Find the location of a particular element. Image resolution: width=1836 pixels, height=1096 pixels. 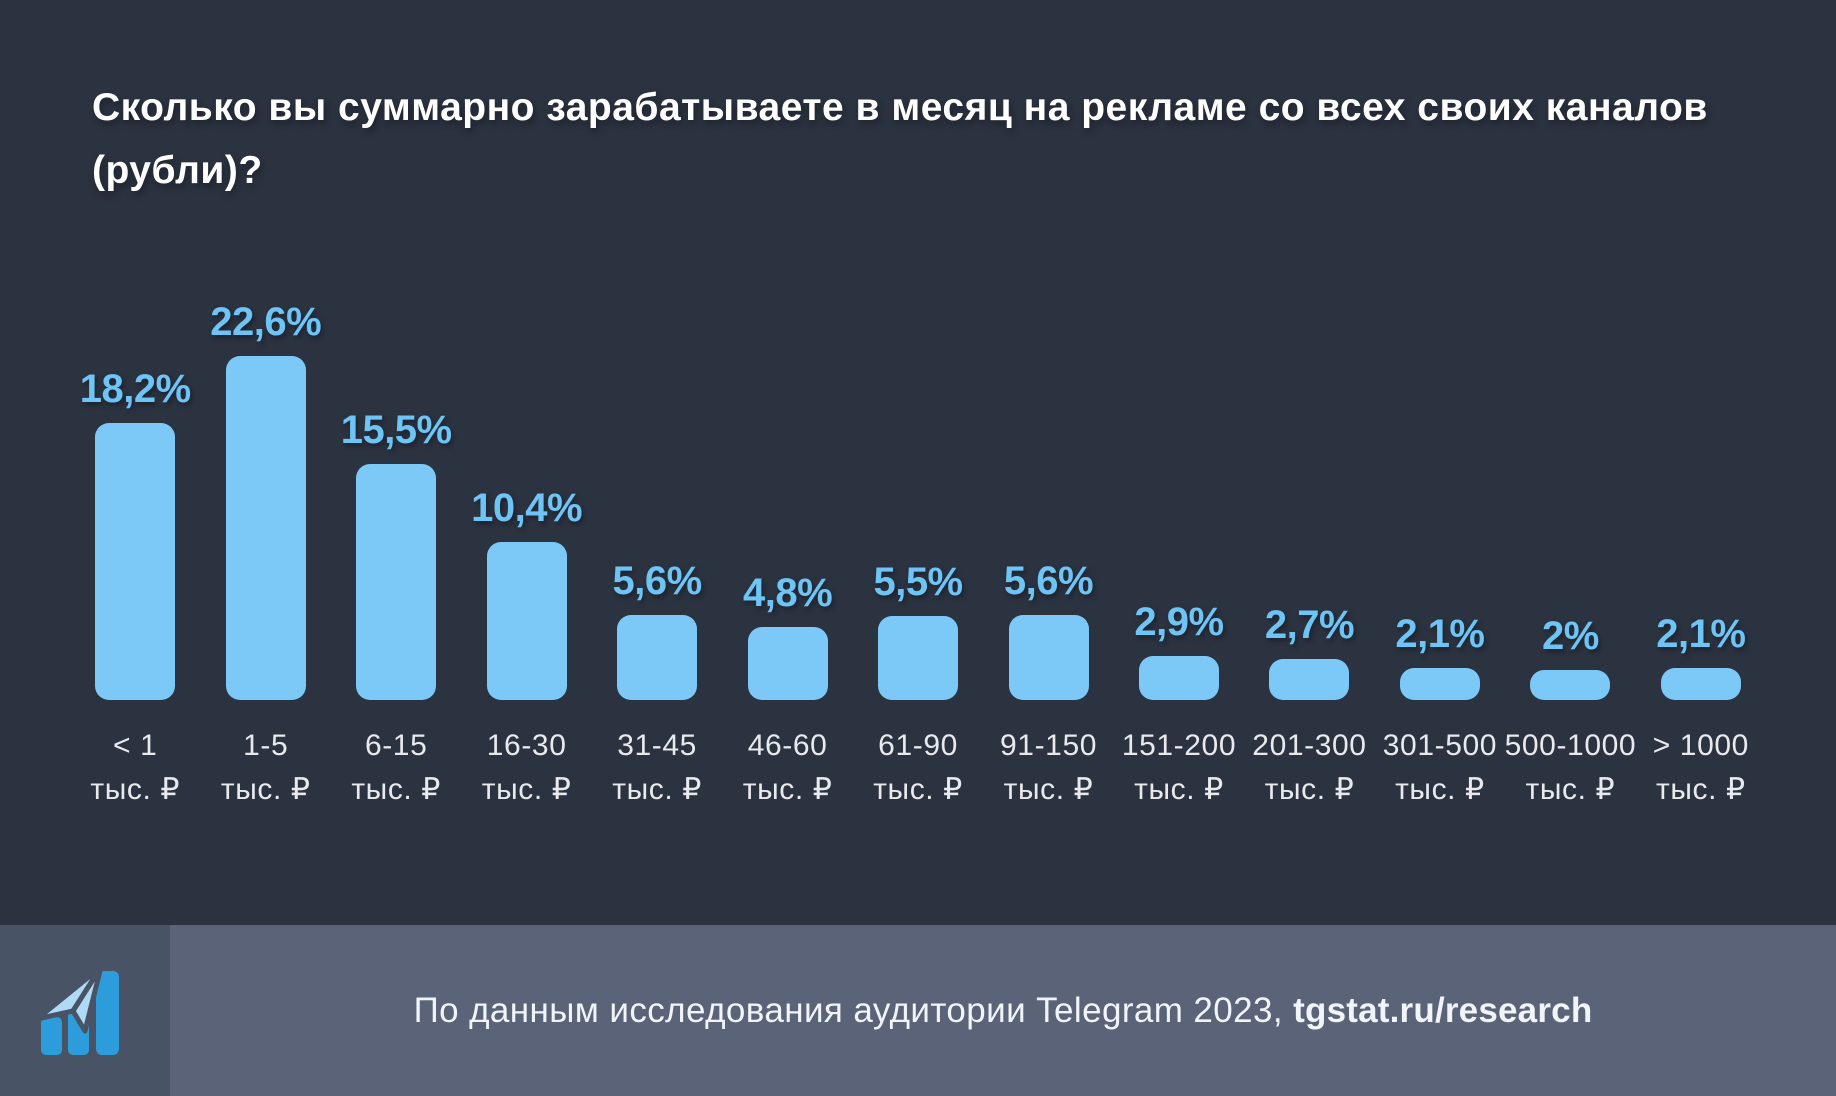

bar-column: 4,8% 46-60 тыс. ₽ is located at coordinates (787, 555).